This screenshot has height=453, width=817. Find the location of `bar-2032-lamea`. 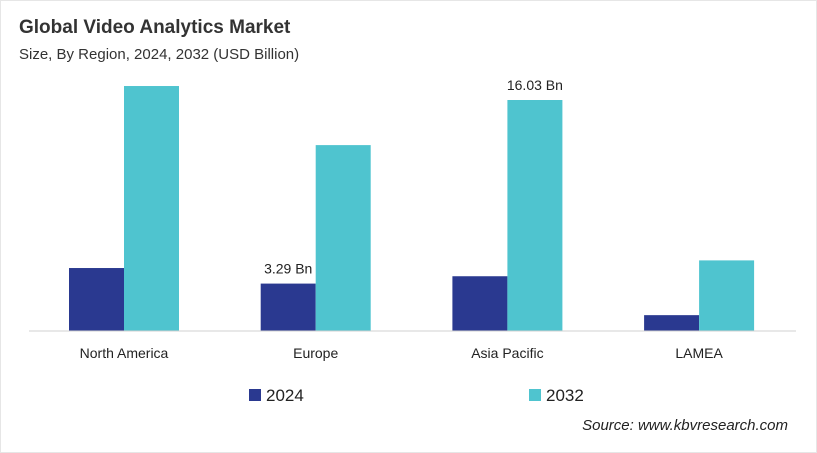

bar-2032-lamea is located at coordinates (727, 295).